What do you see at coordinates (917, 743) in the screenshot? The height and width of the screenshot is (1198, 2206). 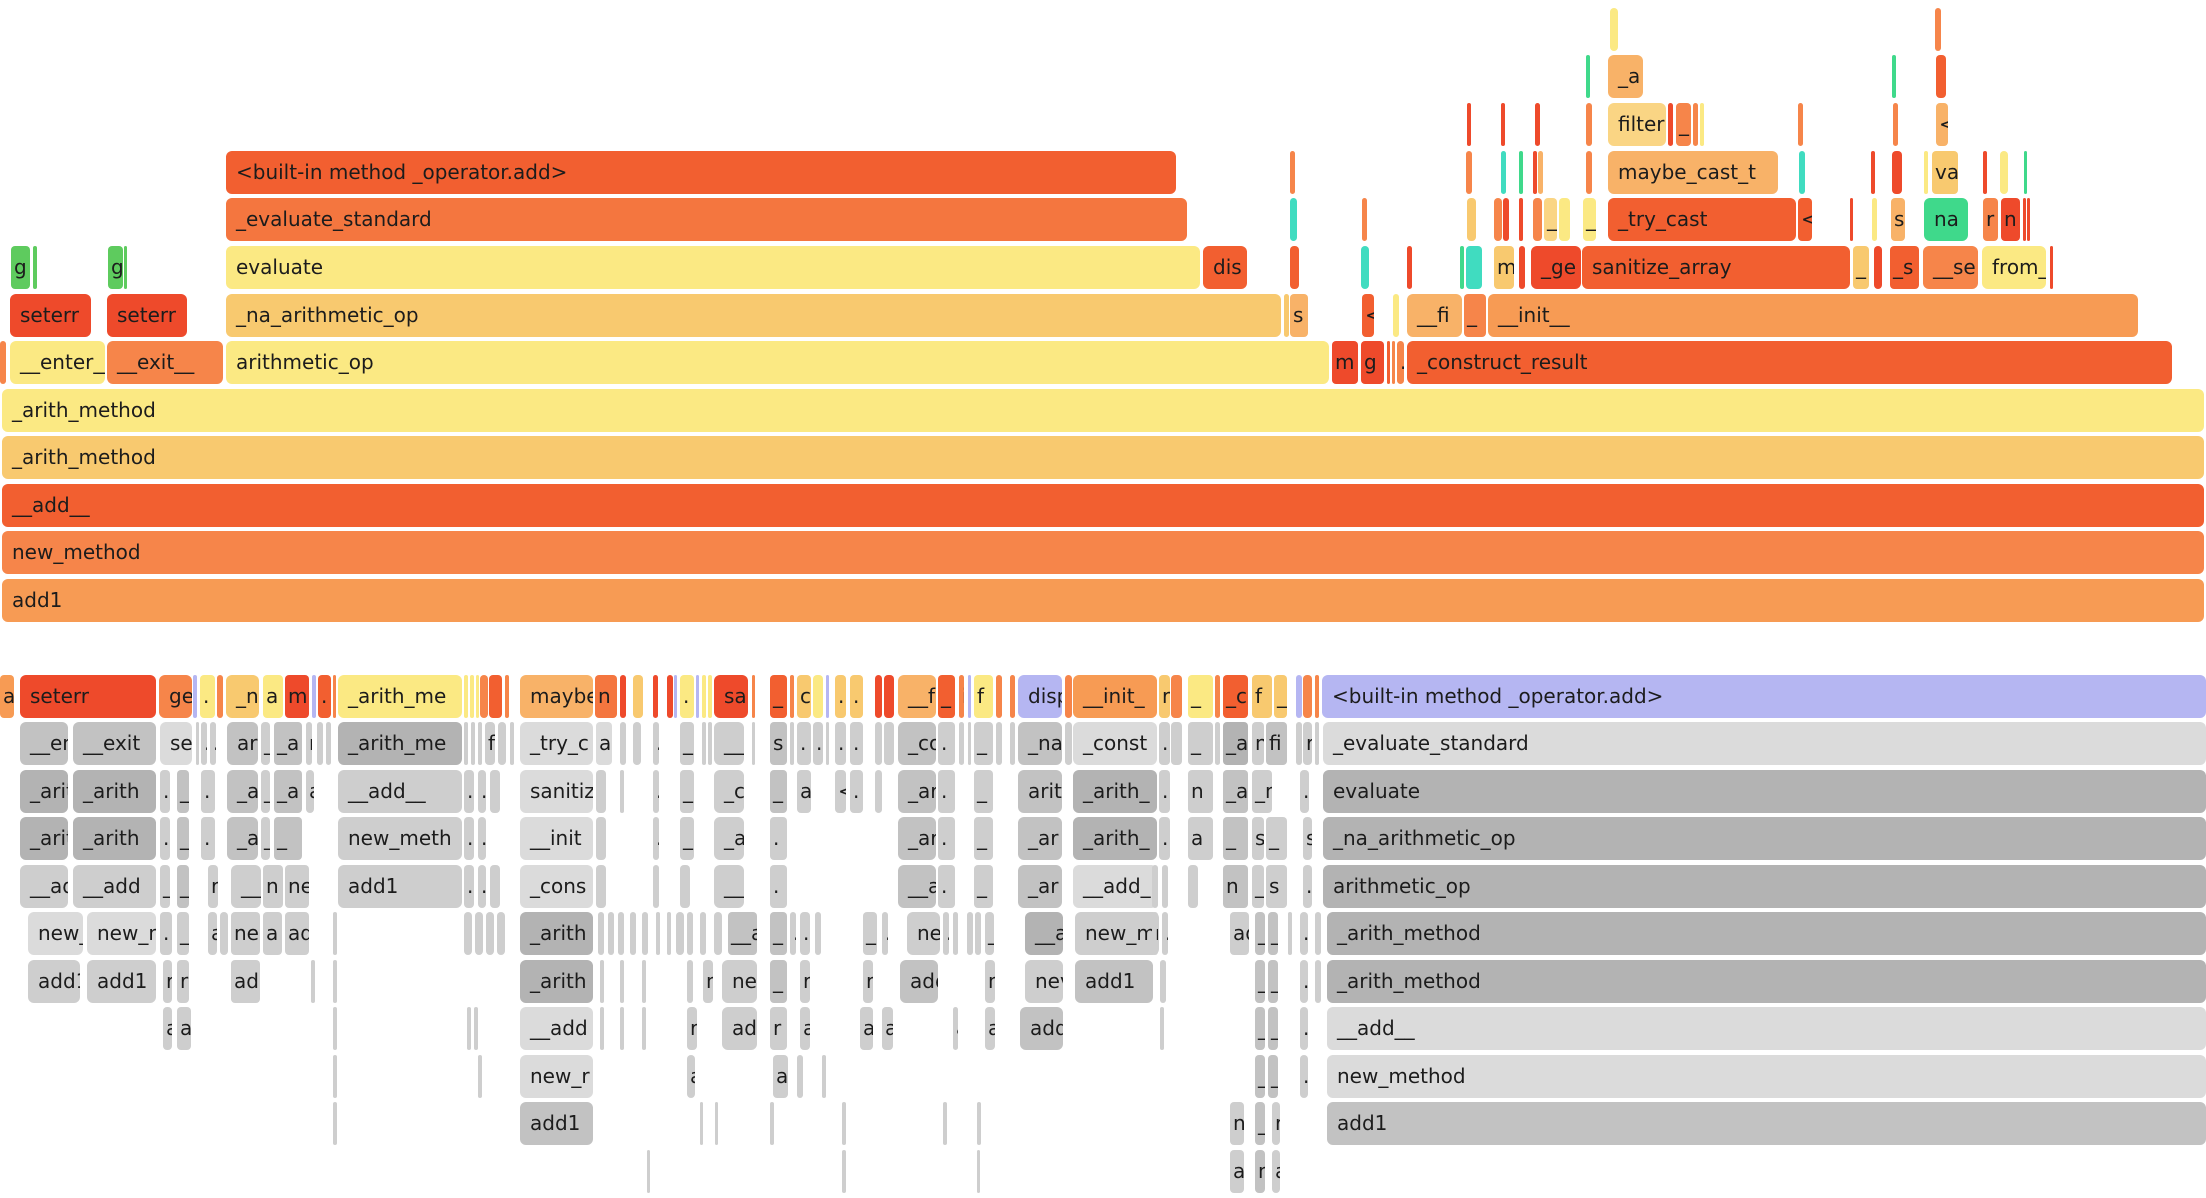 I see `frame-_co: _co` at bounding box center [917, 743].